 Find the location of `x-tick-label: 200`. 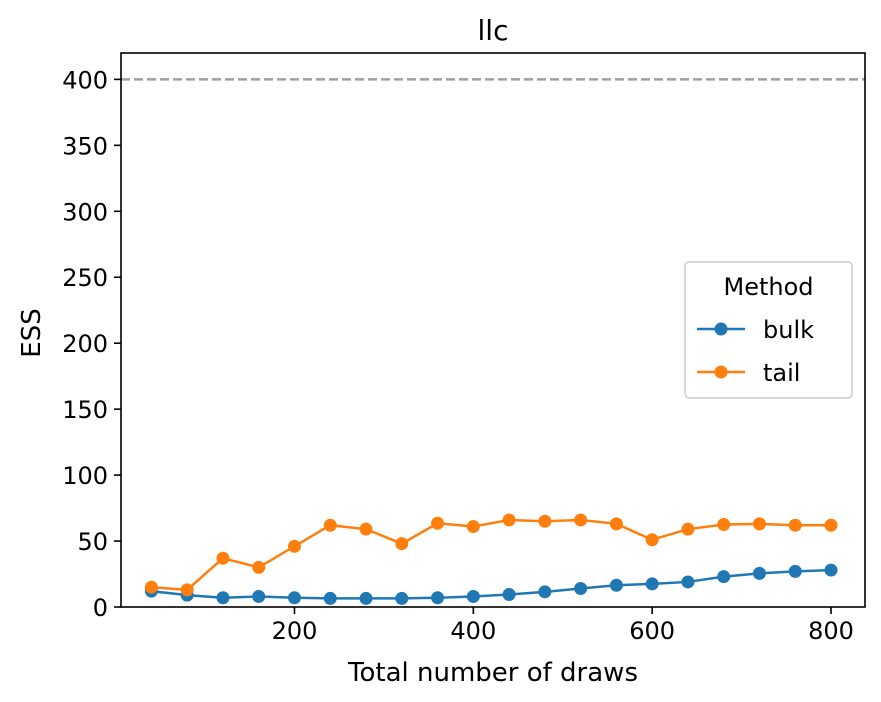

x-tick-label: 200 is located at coordinates (295, 631).